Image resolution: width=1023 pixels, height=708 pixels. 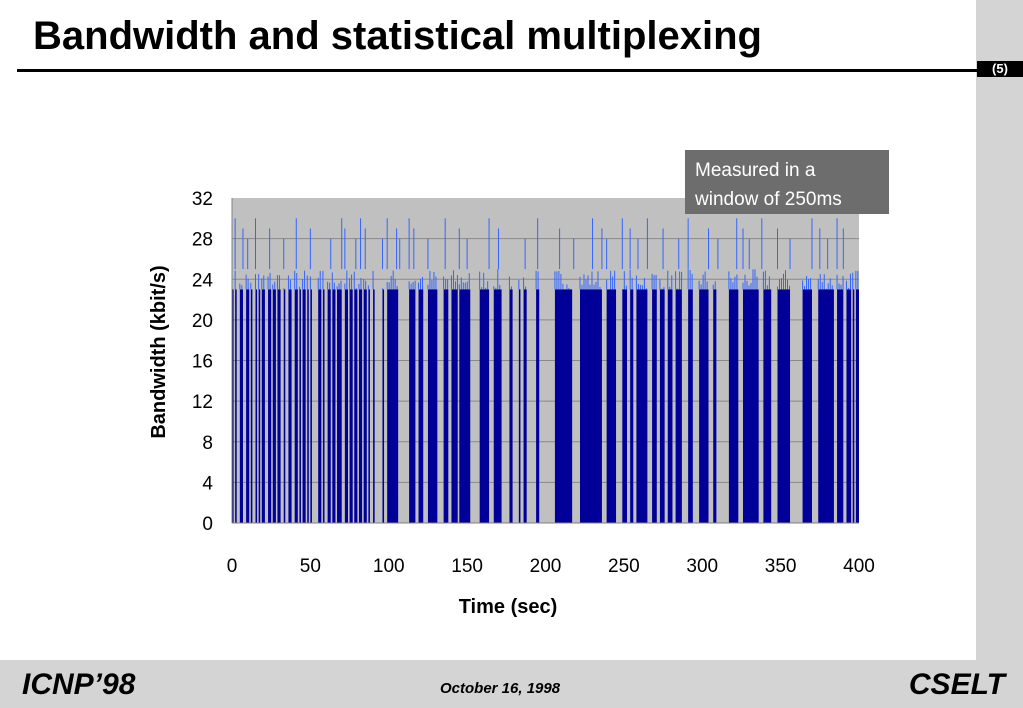 I want to click on x-axis-label: Time (sec), so click(x=508, y=607).